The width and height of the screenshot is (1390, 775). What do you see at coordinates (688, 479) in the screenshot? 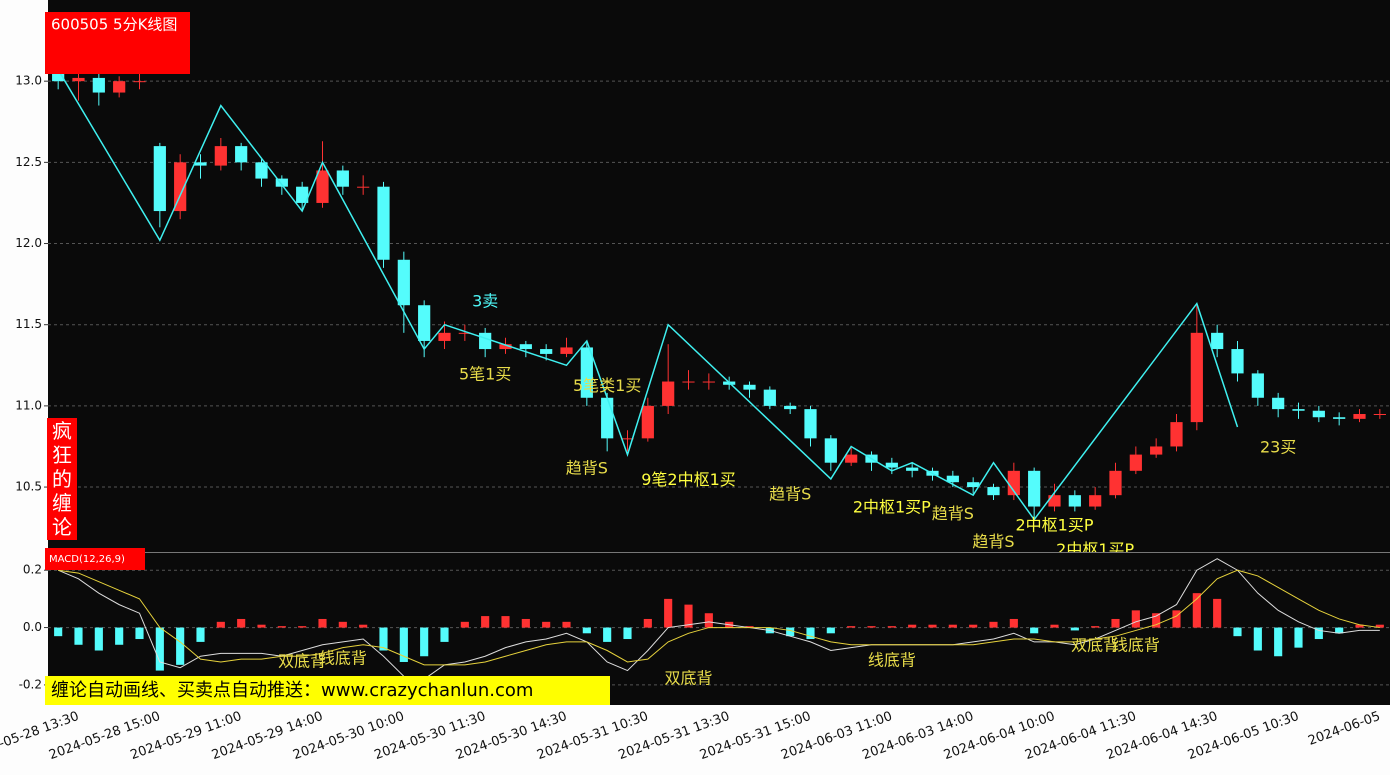
I see `annotation: 9笔2中枢1买` at bounding box center [688, 479].